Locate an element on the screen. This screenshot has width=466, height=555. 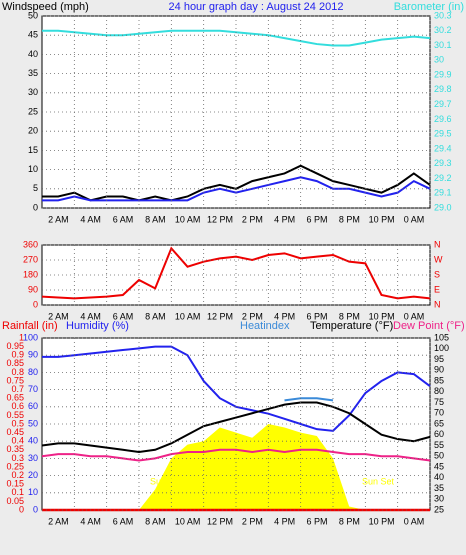
x-tick-label: 2 PM is located at coordinates (252, 521).